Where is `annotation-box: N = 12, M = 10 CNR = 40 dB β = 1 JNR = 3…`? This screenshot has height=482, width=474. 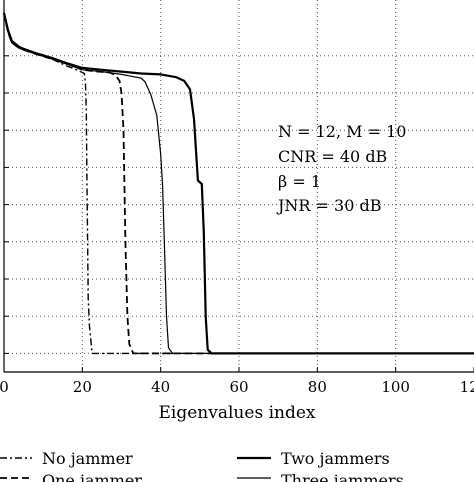 annotation-box: N = 12, M = 10 CNR = 40 dB β = 1 JNR = 3… is located at coordinates (341, 168).